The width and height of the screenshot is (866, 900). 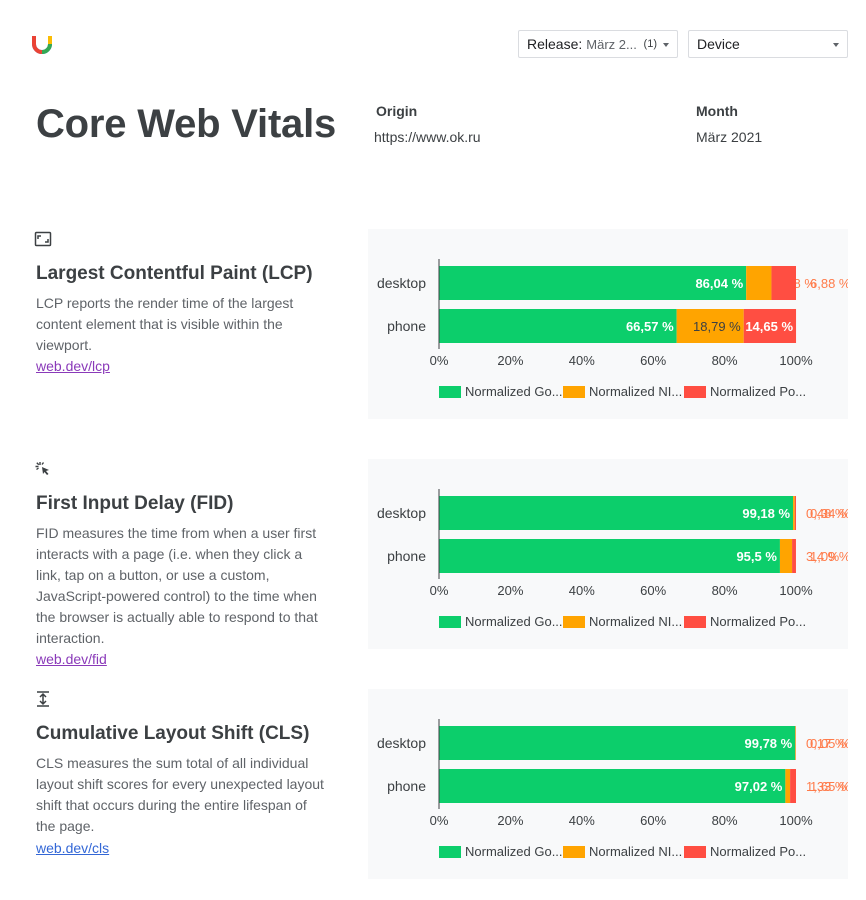 What do you see at coordinates (768, 44) in the screenshot?
I see `device-dropdown: Device` at bounding box center [768, 44].